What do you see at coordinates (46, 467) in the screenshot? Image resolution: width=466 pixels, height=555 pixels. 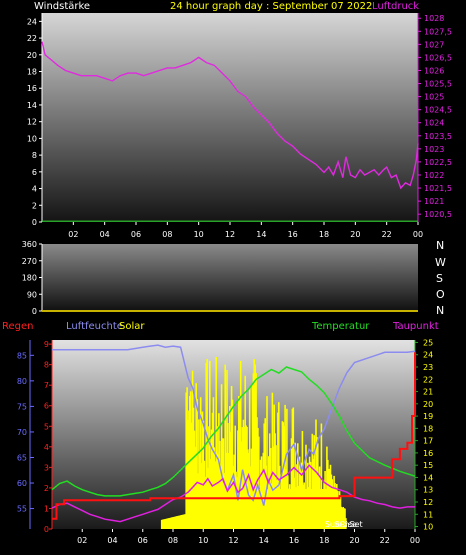 I see `rain-tick-label: 3` at bounding box center [46, 467].